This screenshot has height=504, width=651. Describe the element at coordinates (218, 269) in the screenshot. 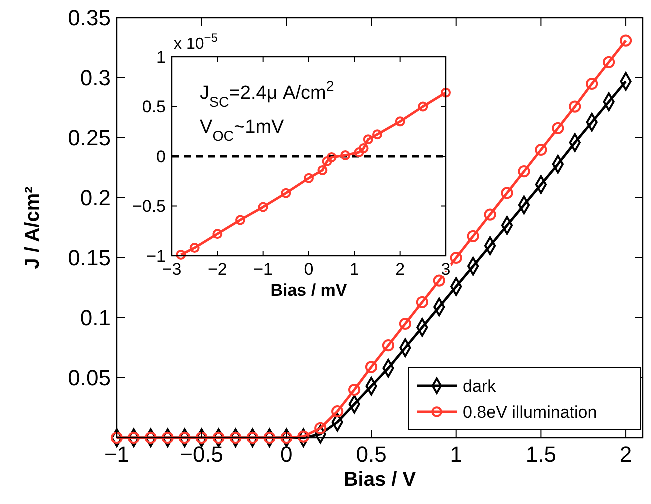

I see `x-tick-label: −2` at that location.